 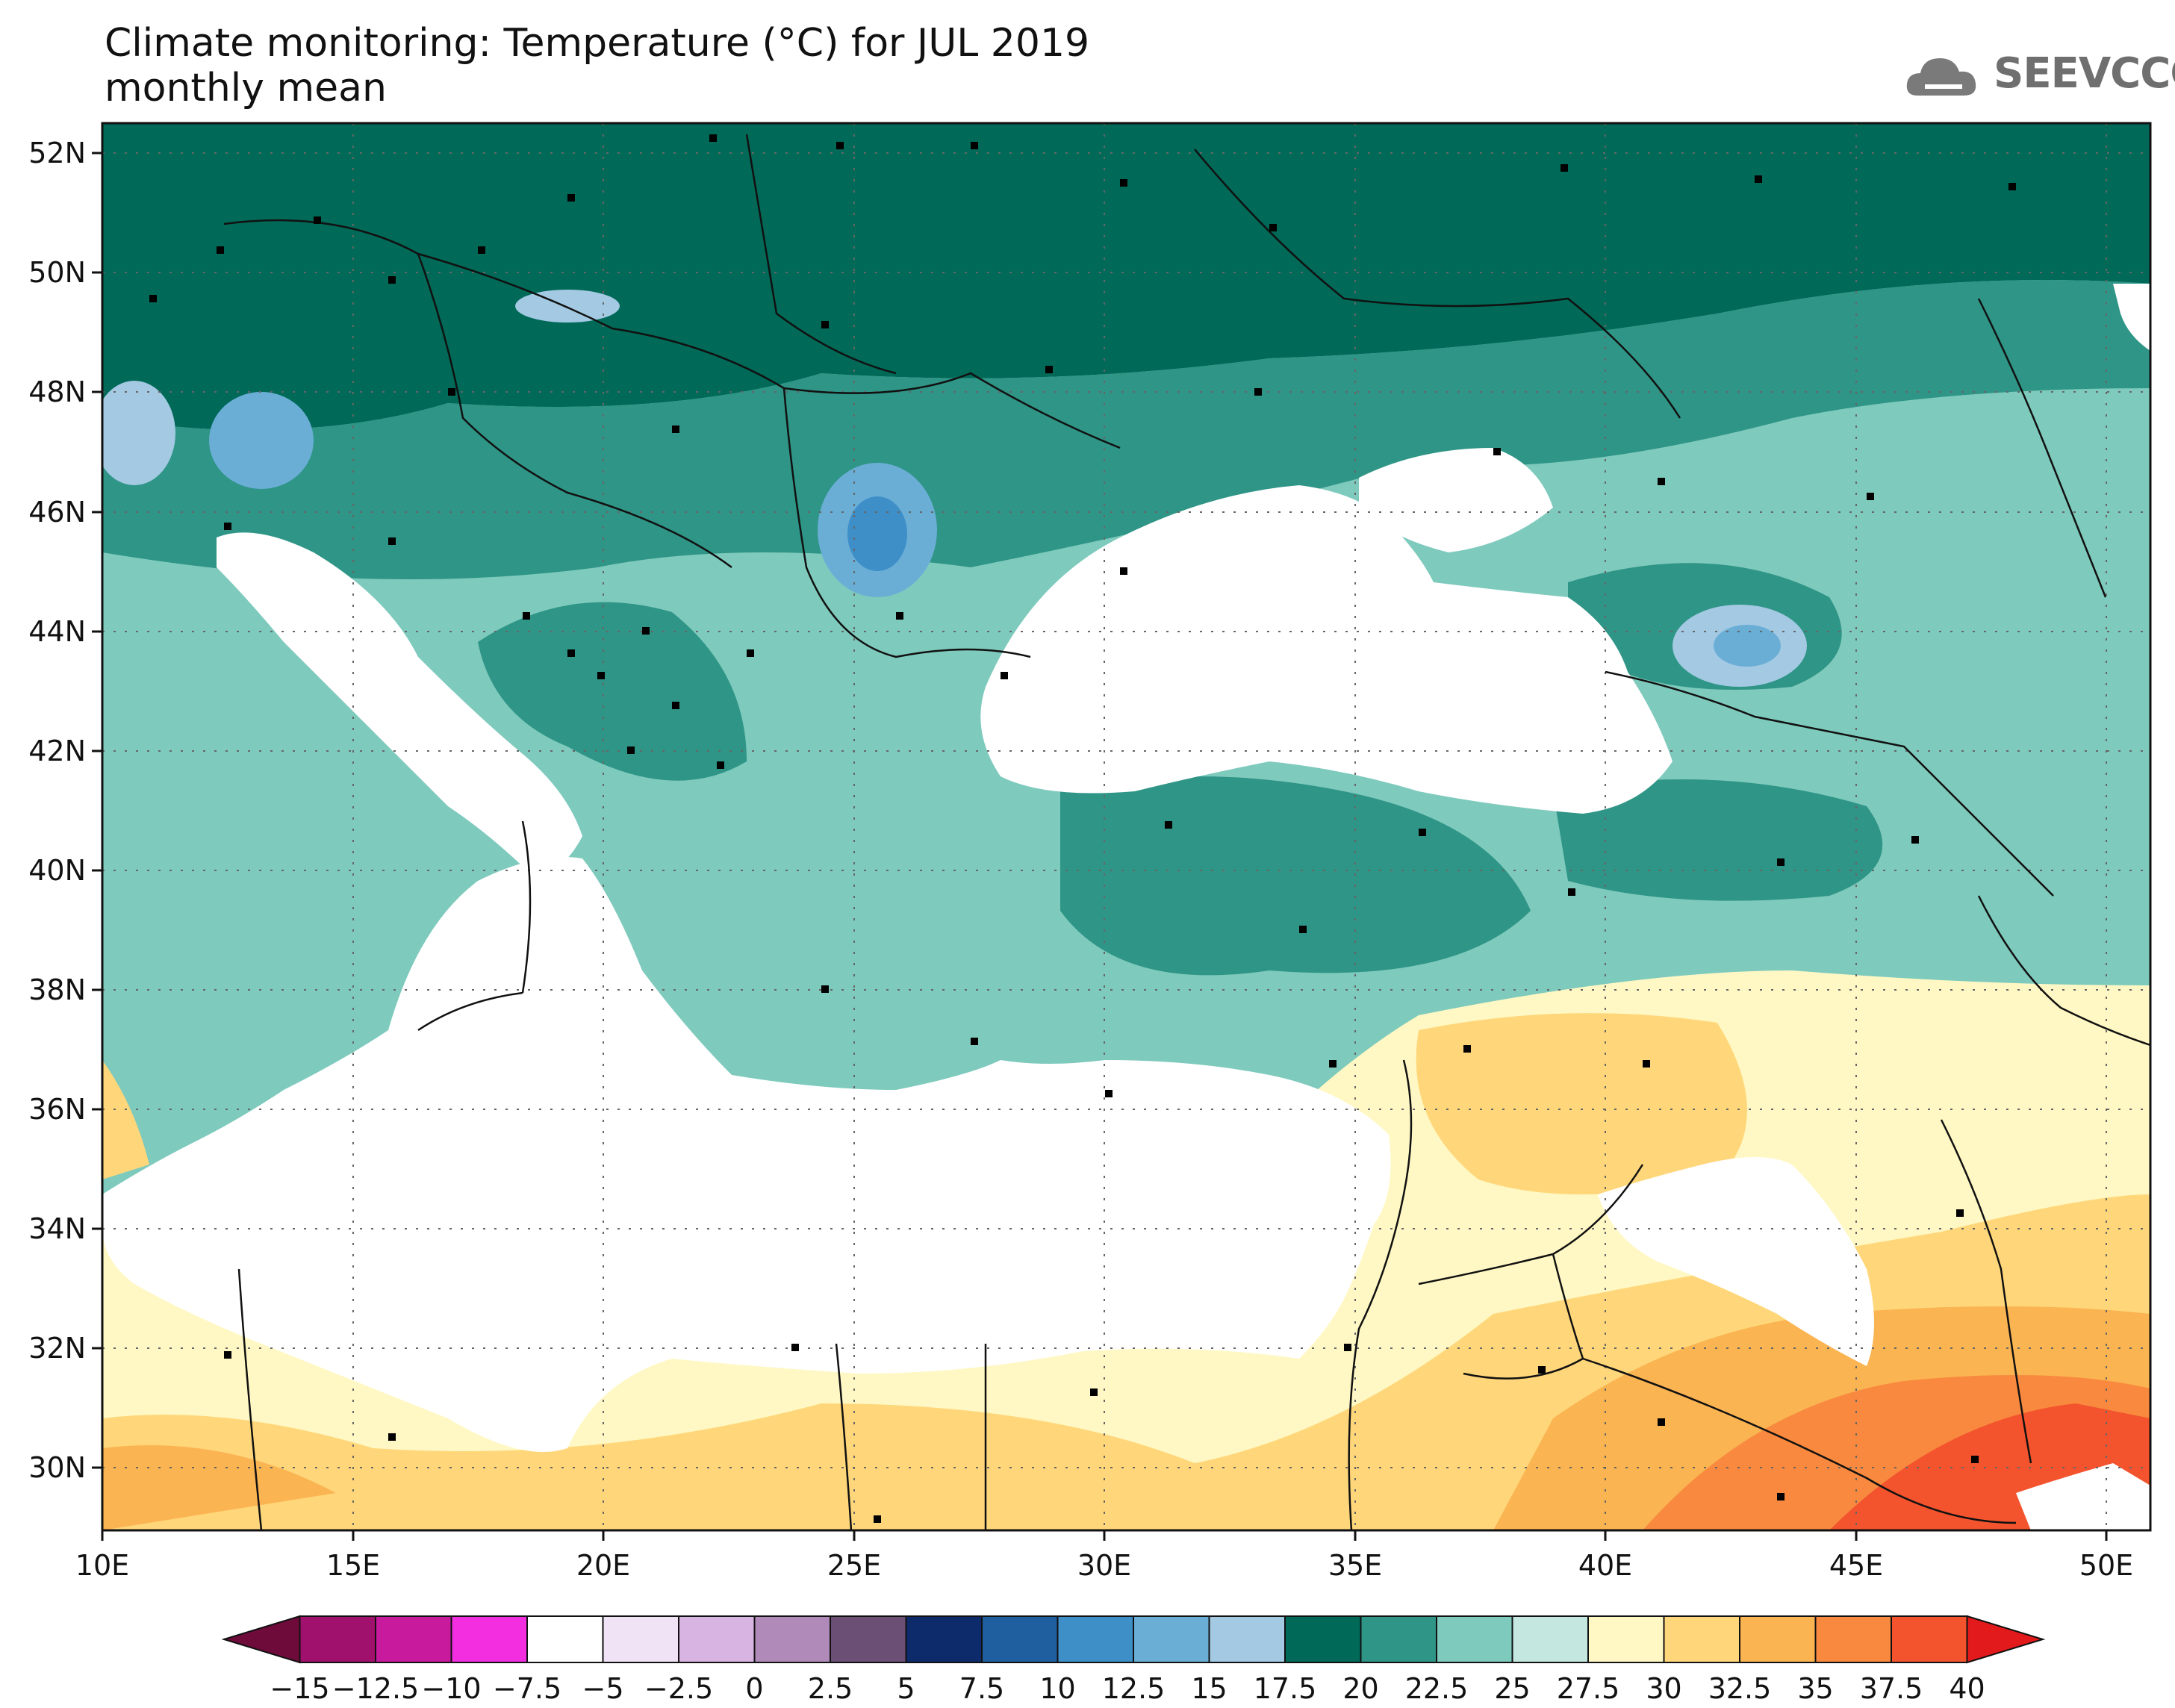 What do you see at coordinates (1663, 1688) in the screenshot?
I see `colorbar-label: 30` at bounding box center [1663, 1688].